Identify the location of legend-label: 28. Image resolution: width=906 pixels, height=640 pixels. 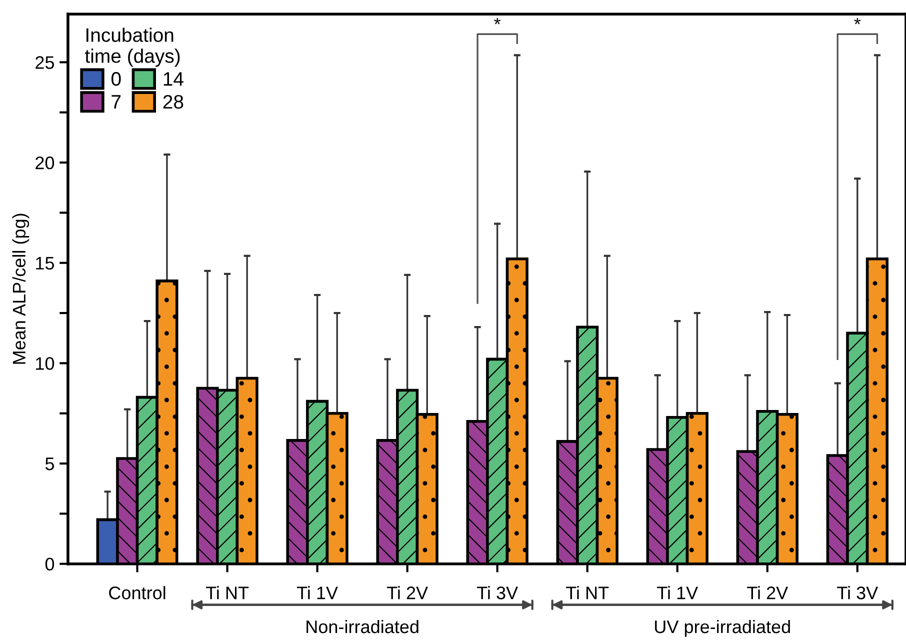
(173, 101).